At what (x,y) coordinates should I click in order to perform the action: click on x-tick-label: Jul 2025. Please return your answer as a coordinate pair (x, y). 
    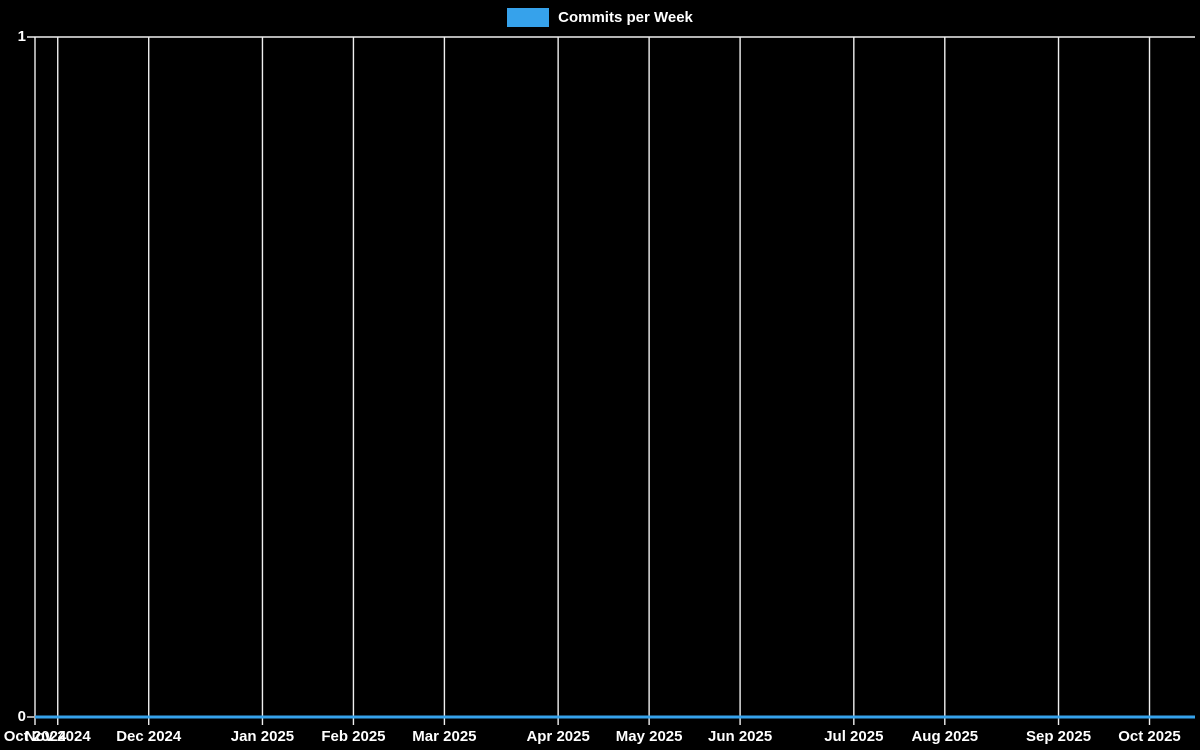
    Looking at the image, I should click on (854, 736).